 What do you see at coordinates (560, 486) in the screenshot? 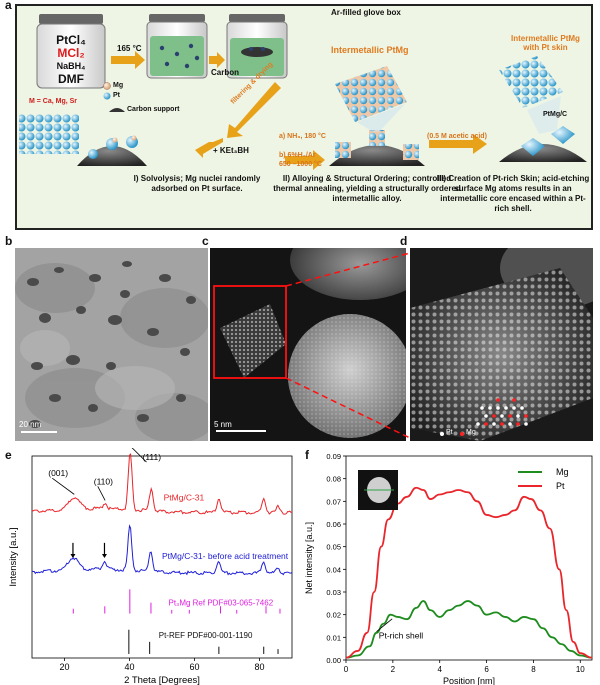
I see `profile-legend-label: Pt` at bounding box center [560, 486].